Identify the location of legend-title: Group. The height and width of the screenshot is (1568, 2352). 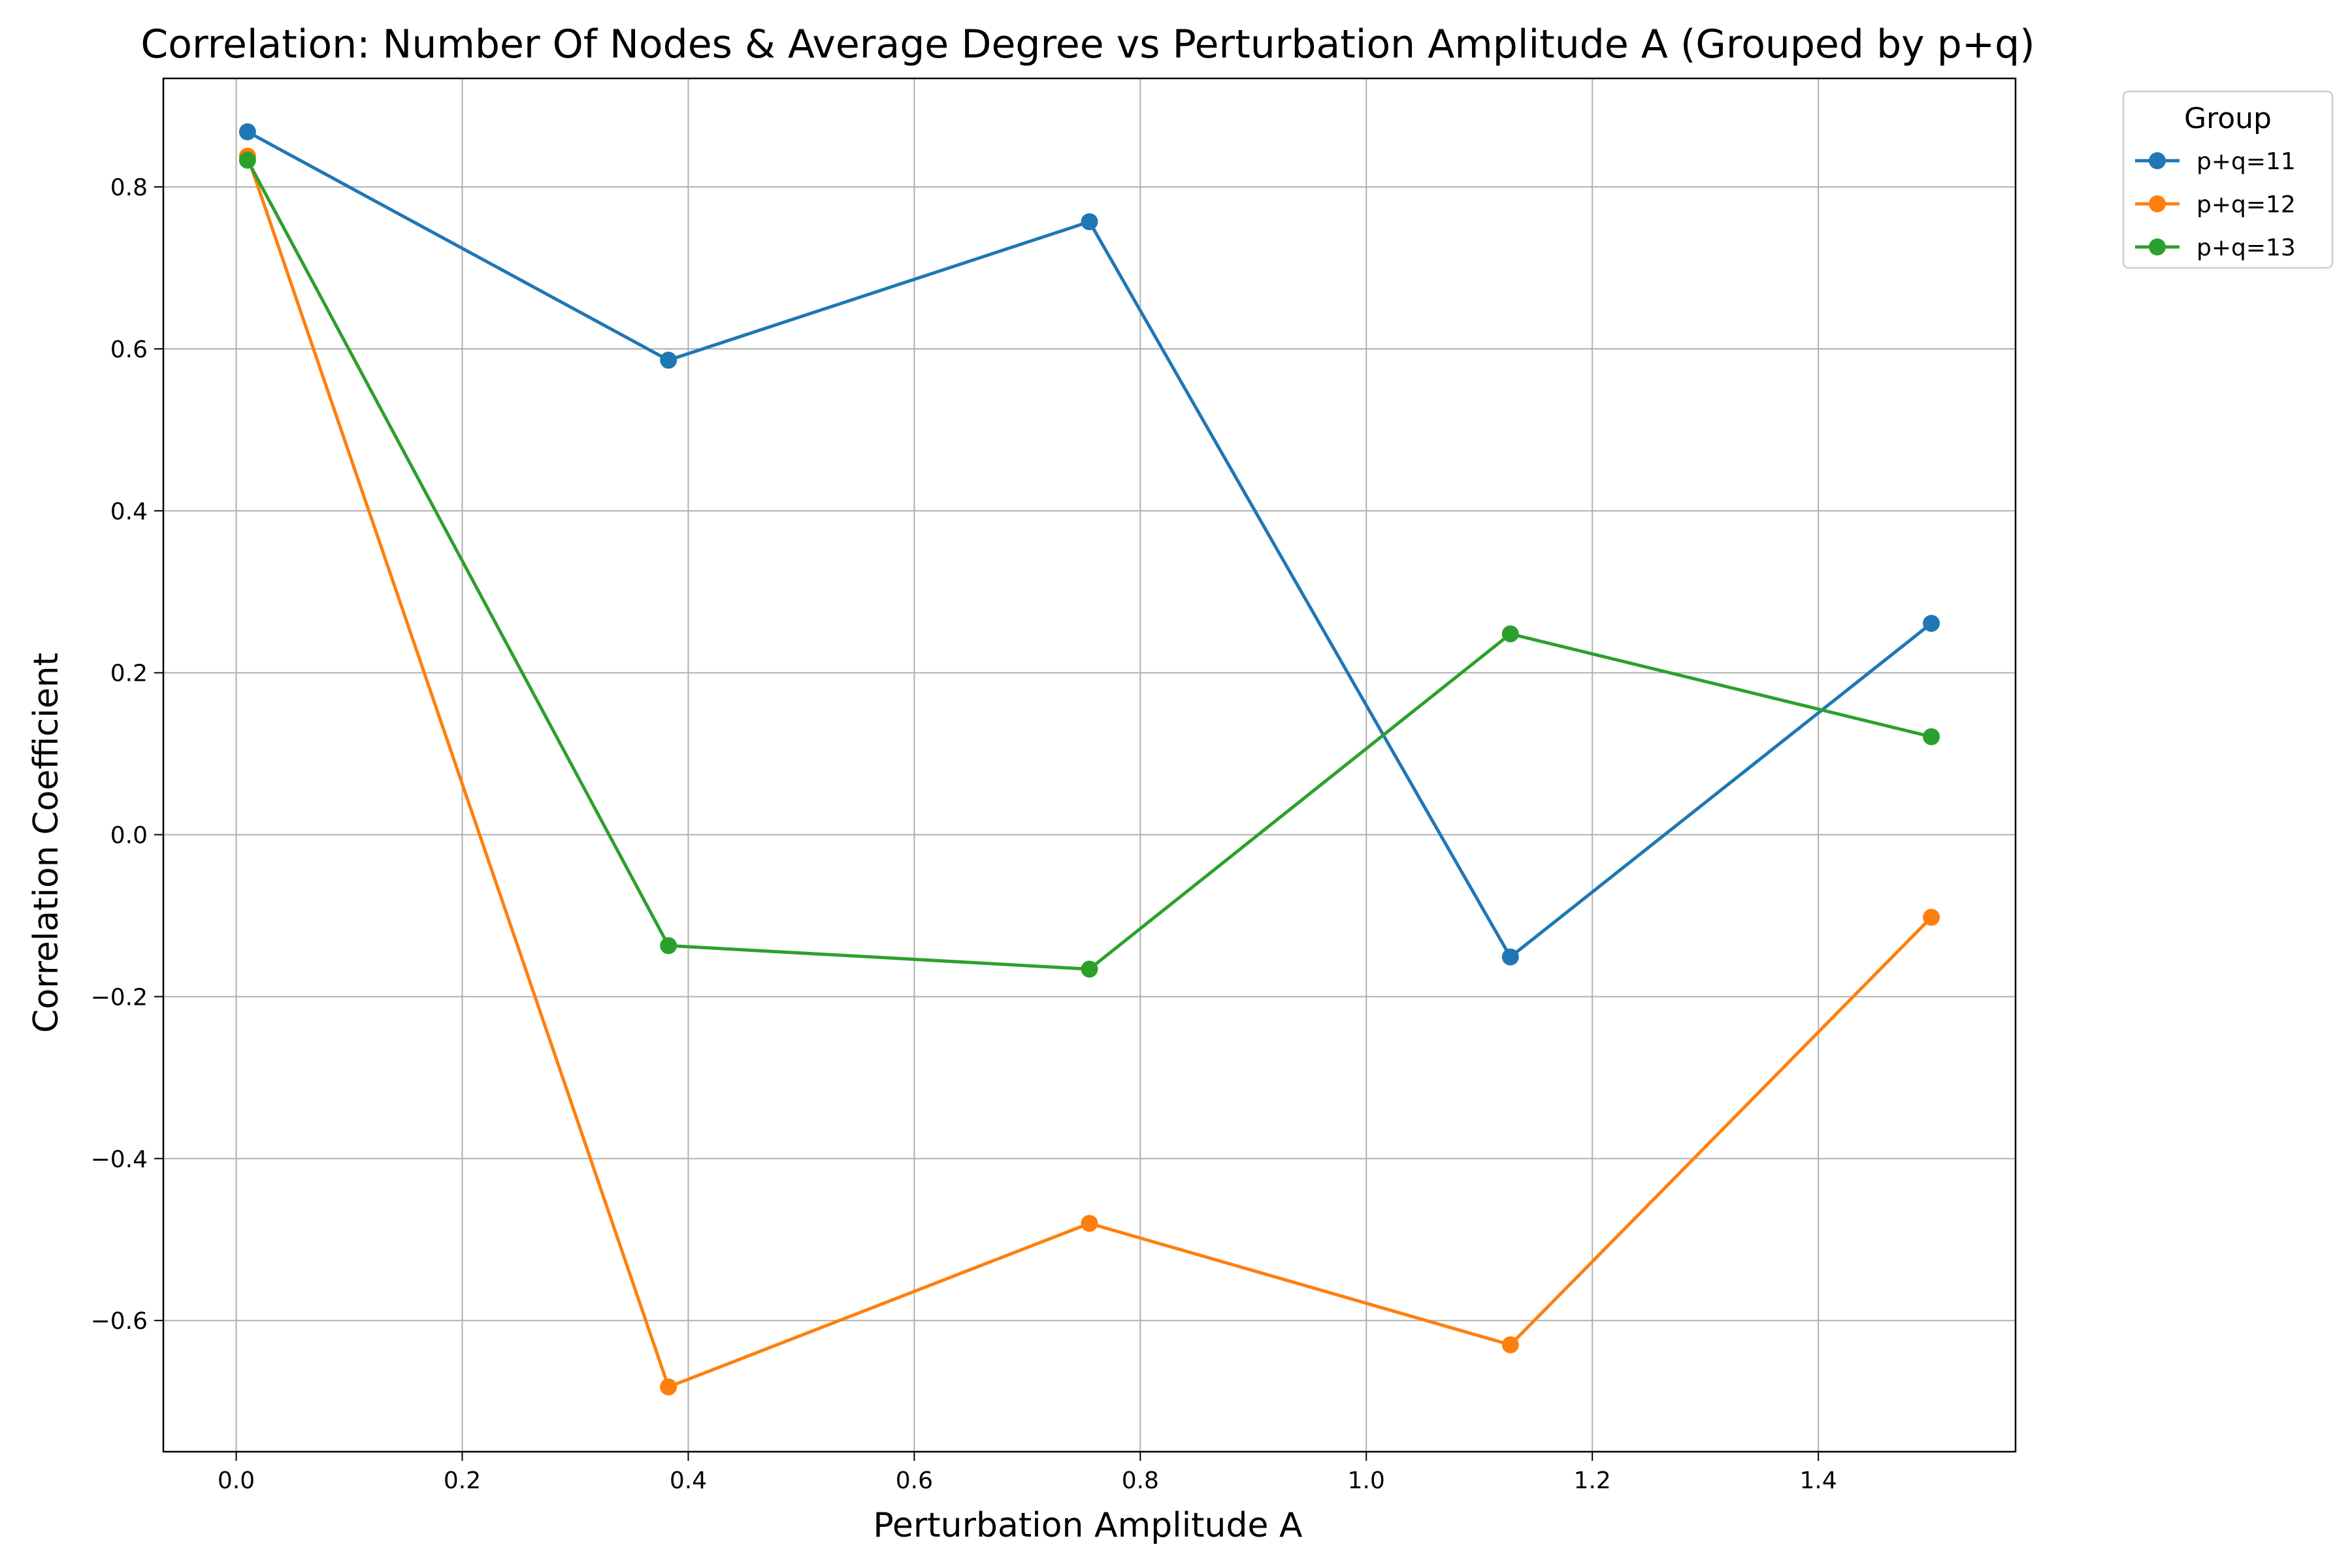
(2228, 118).